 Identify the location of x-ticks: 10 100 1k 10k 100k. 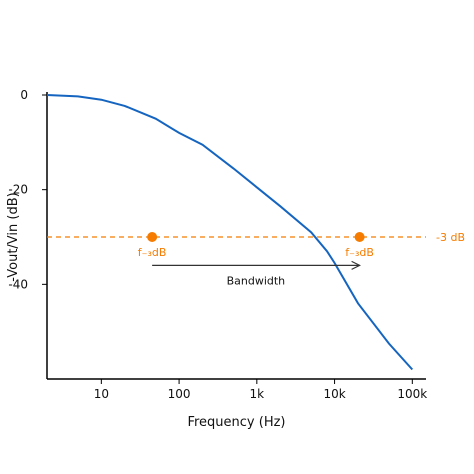
(260, 390).